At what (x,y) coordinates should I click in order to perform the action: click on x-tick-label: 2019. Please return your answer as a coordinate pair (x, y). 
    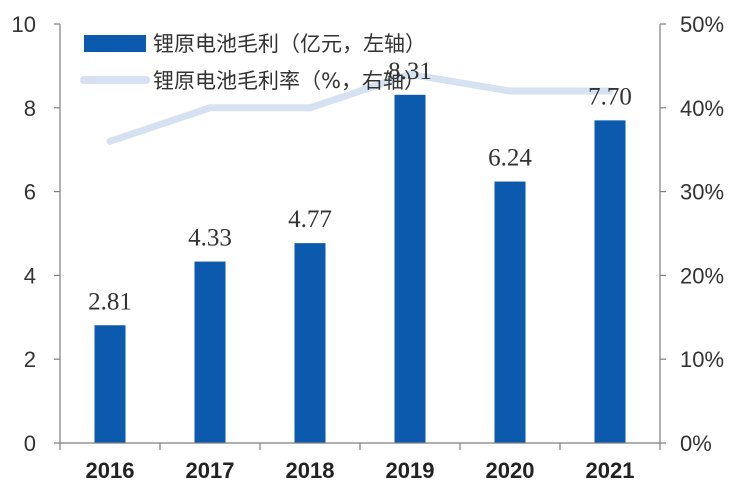
    Looking at the image, I should click on (410, 470).